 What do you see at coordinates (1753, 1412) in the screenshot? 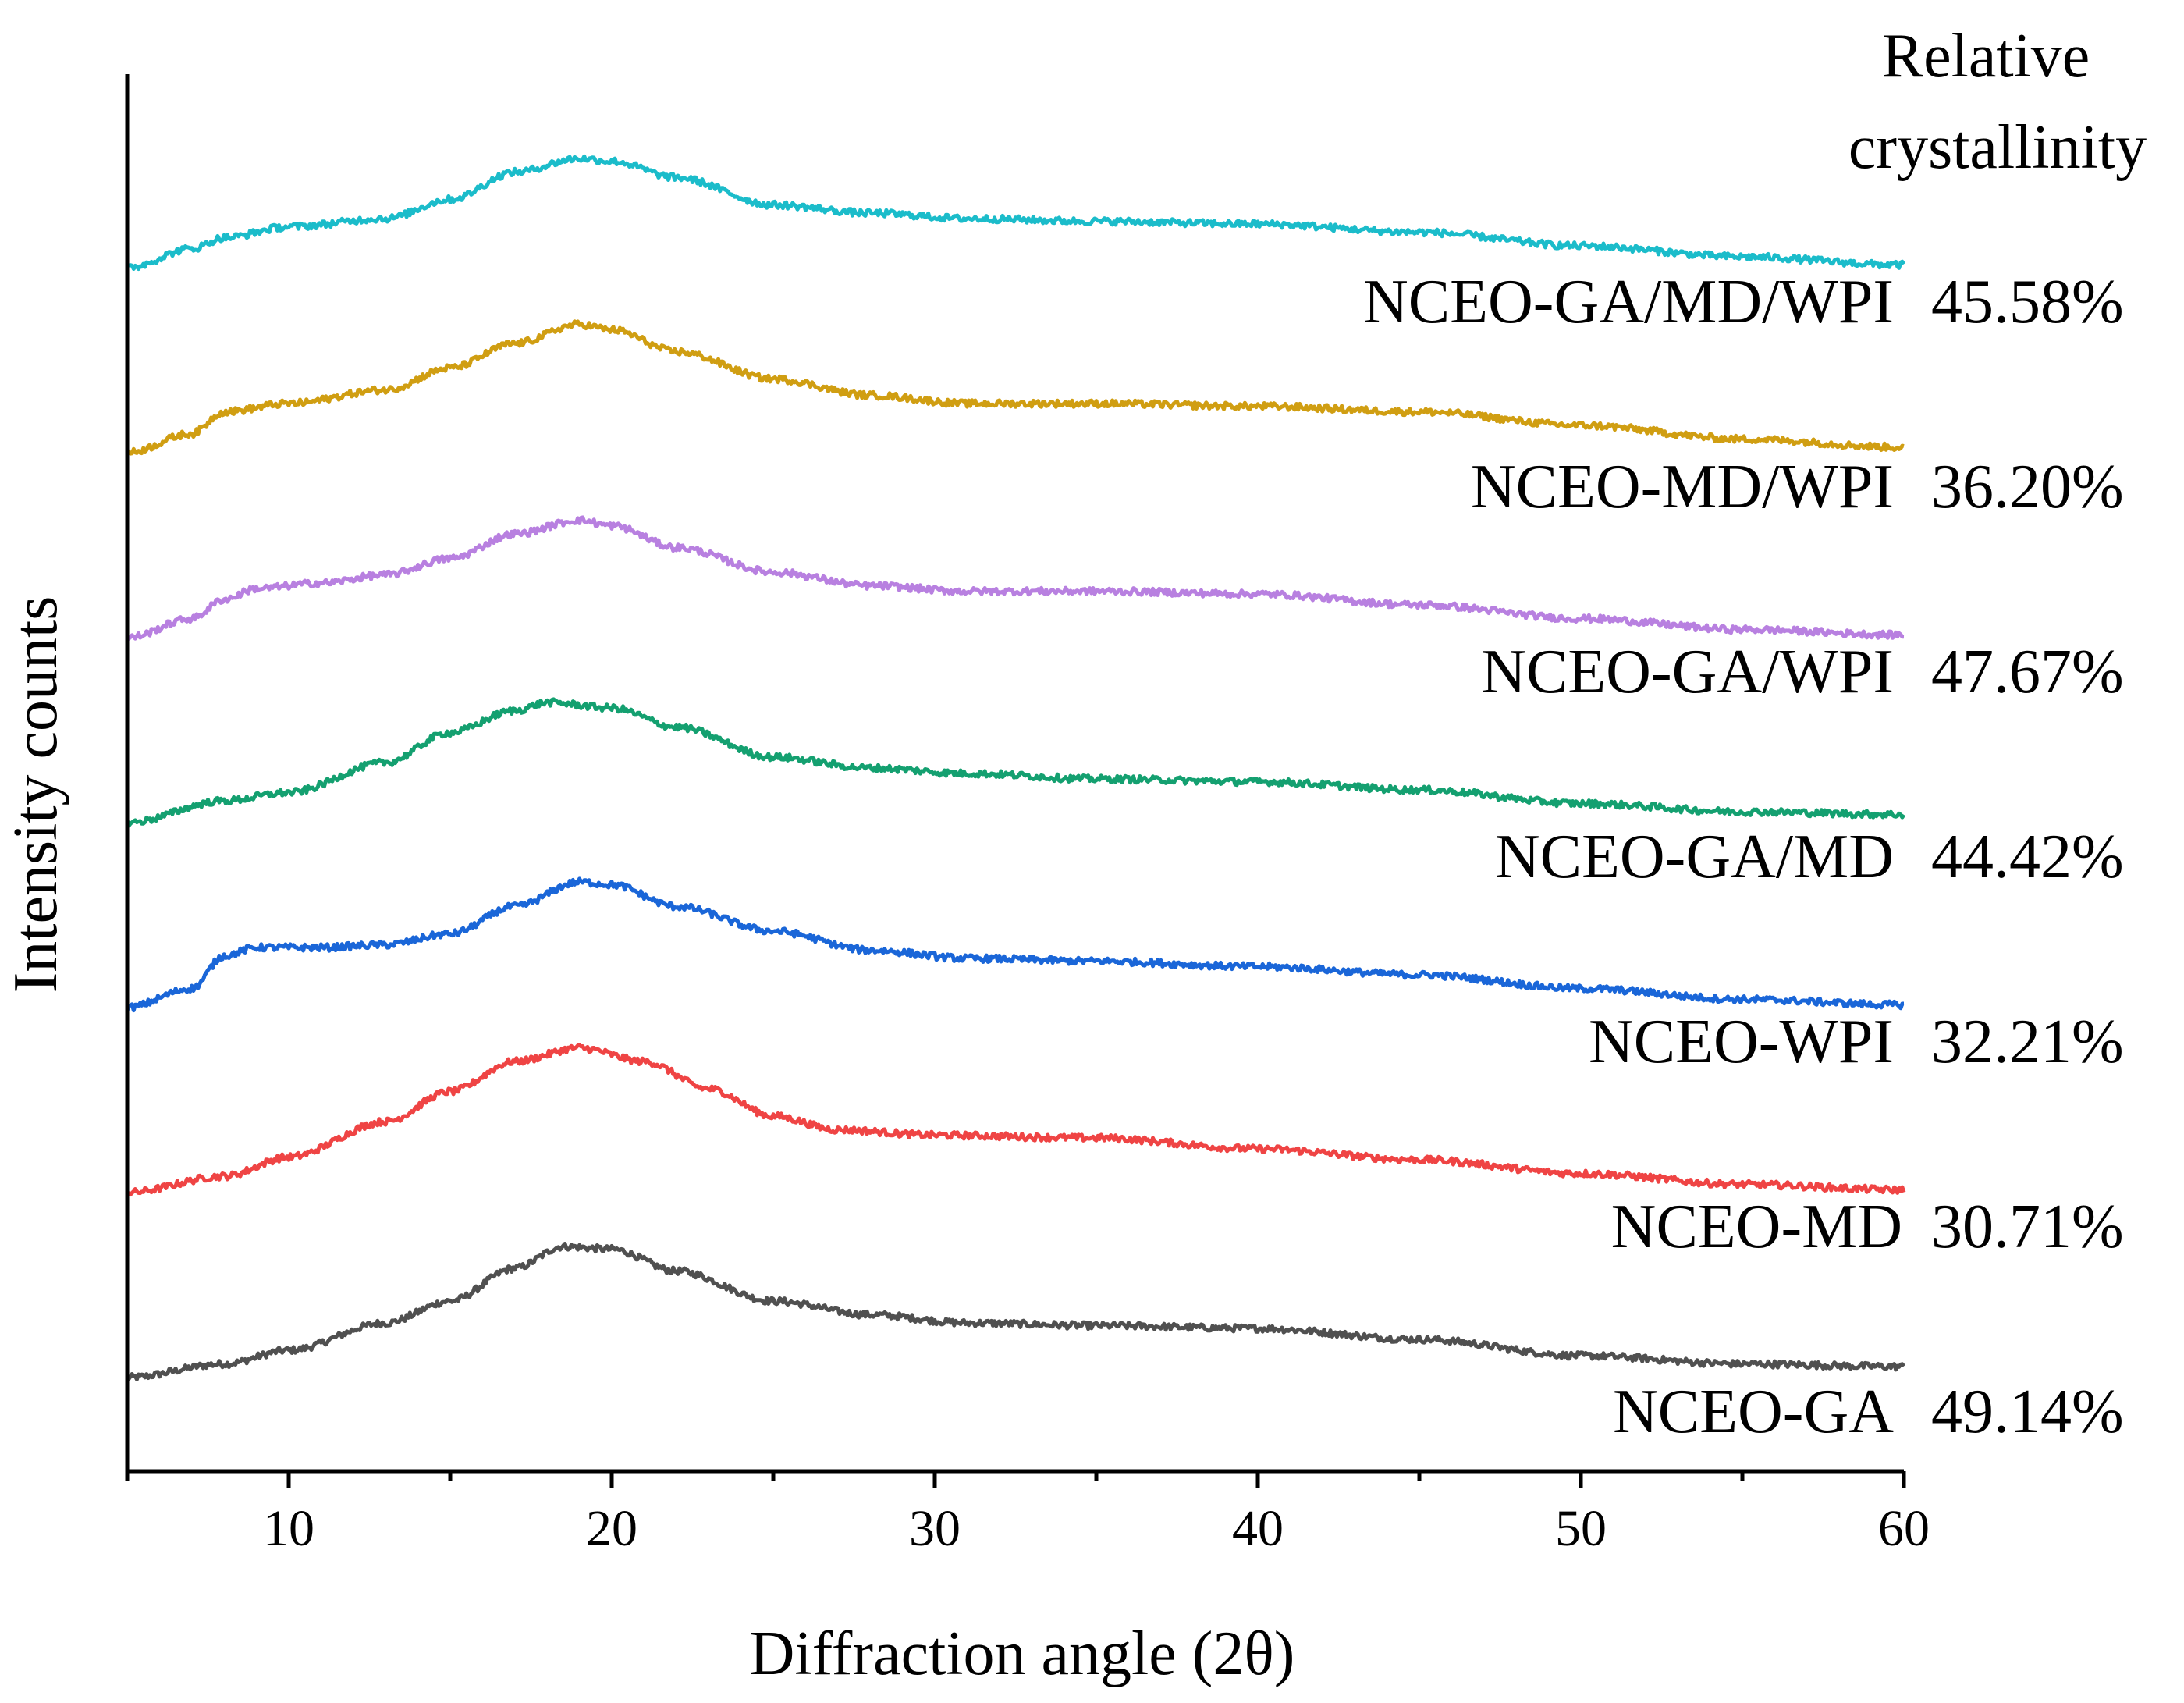
I see `series-name-label: NCEO-GA` at bounding box center [1753, 1412].